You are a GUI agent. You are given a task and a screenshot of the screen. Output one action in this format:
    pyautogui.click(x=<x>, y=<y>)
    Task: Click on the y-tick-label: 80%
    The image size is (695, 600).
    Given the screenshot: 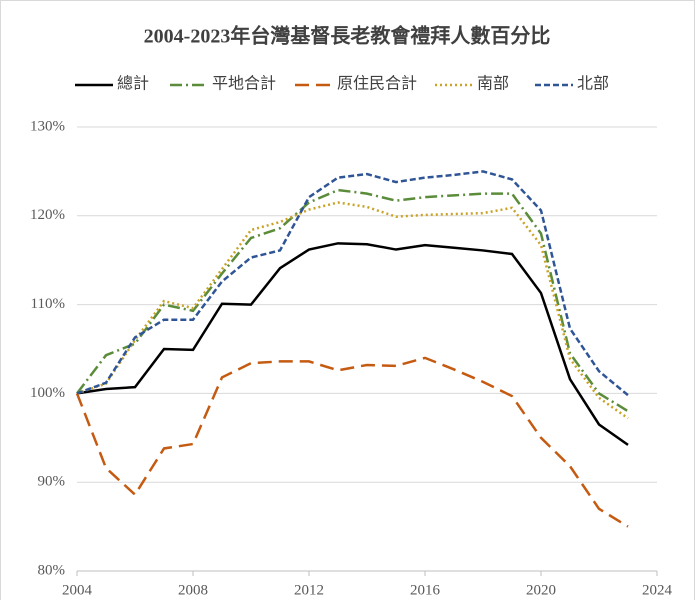 What is the action you would take?
    pyautogui.click(x=52, y=570)
    